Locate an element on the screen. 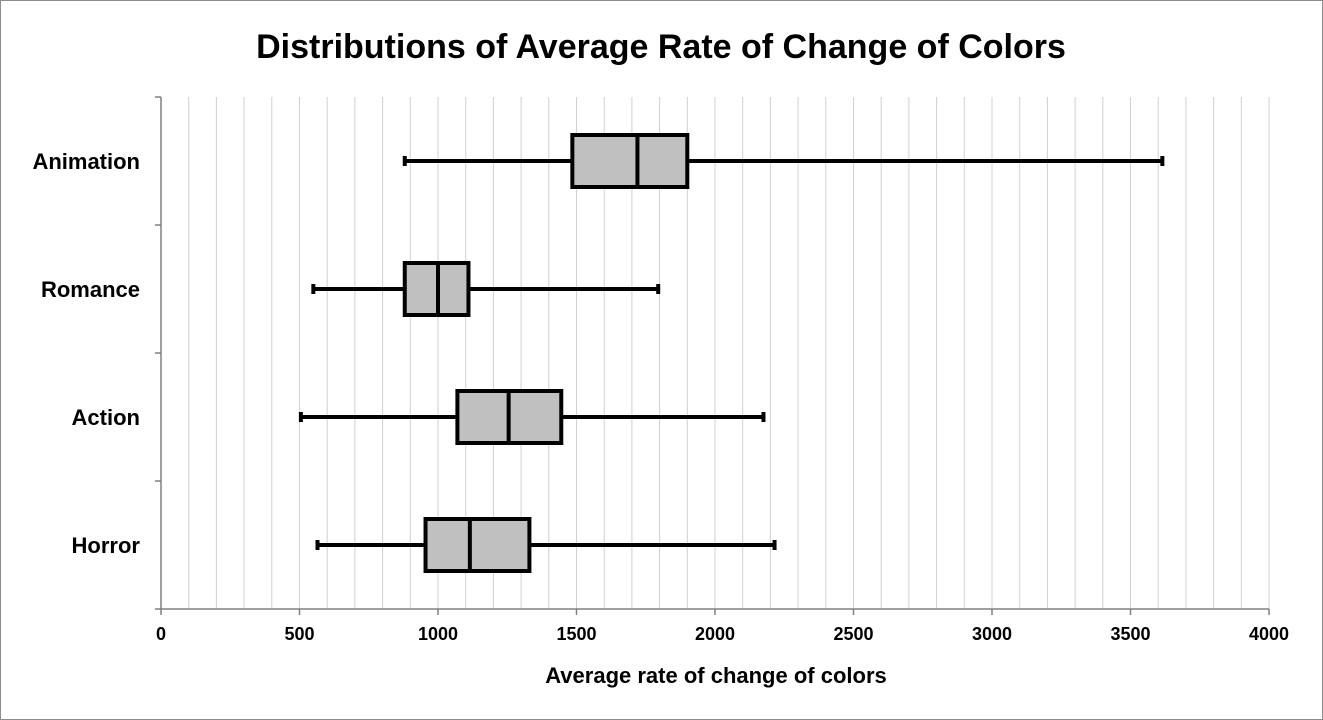 The width and height of the screenshot is (1323, 720). box-horror is located at coordinates (546, 545).